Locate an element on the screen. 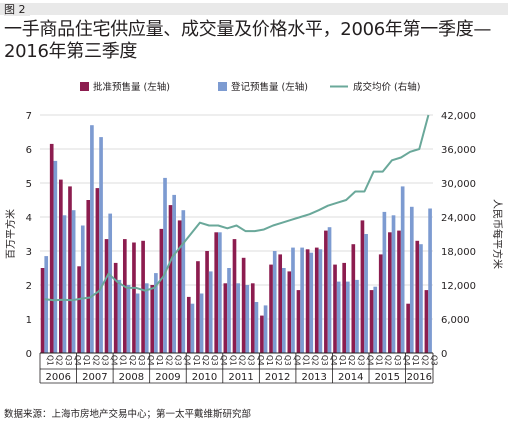 This screenshot has height=426, width=508. legend-label: 登记预售量 (左轴) is located at coordinates (269, 87).